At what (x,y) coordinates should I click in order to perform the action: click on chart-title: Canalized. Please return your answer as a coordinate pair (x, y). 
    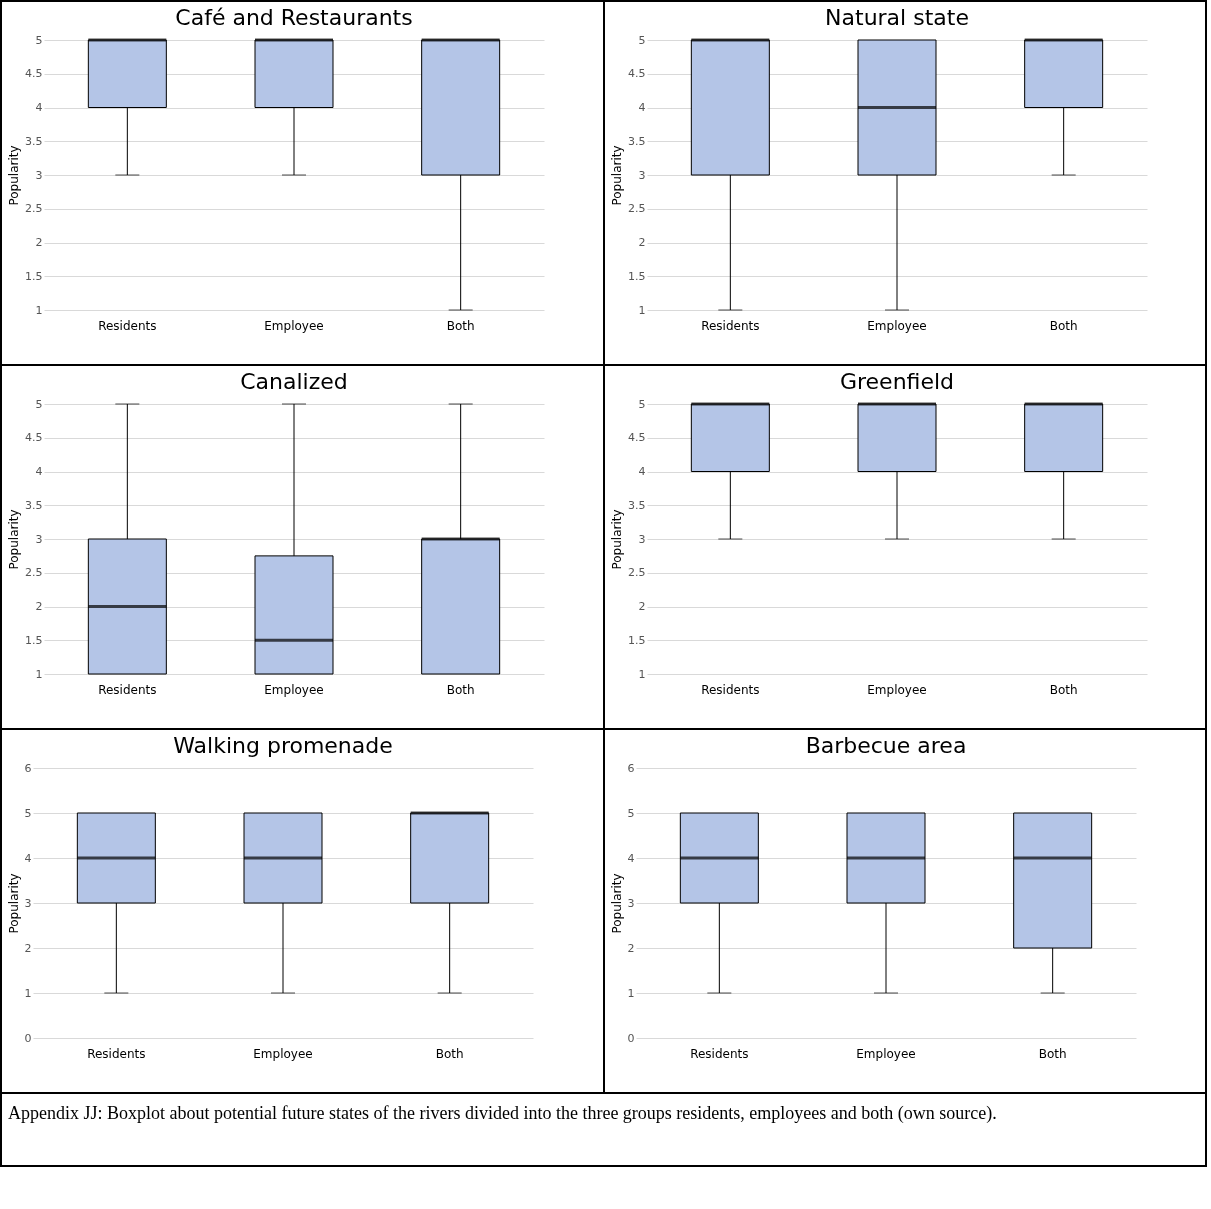
    Looking at the image, I should click on (294, 381).